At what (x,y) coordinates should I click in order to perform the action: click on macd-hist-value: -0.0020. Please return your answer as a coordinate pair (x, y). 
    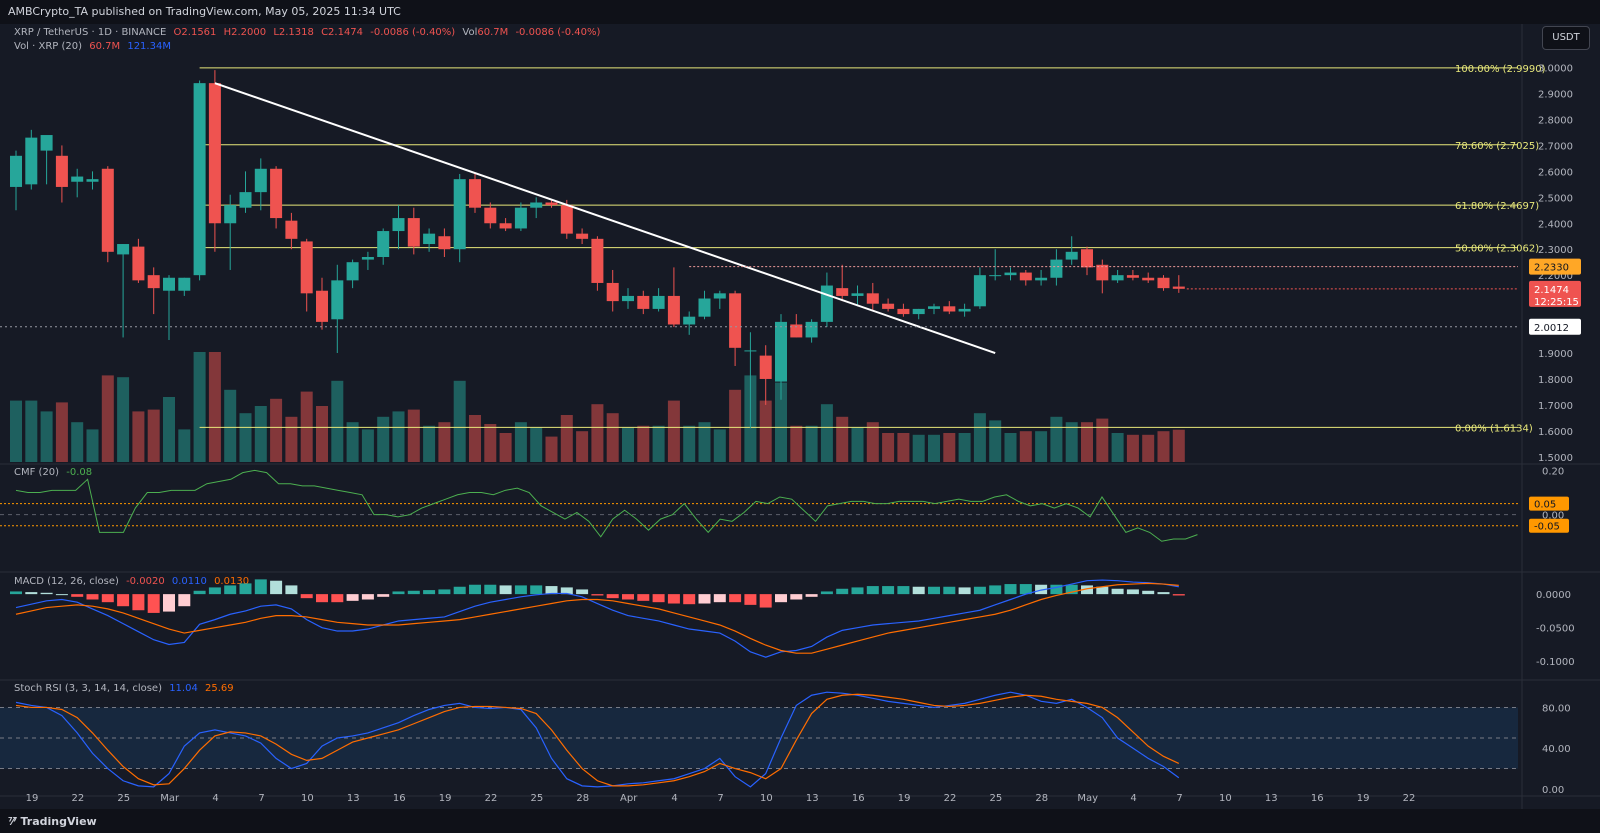
    Looking at the image, I should click on (145, 581).